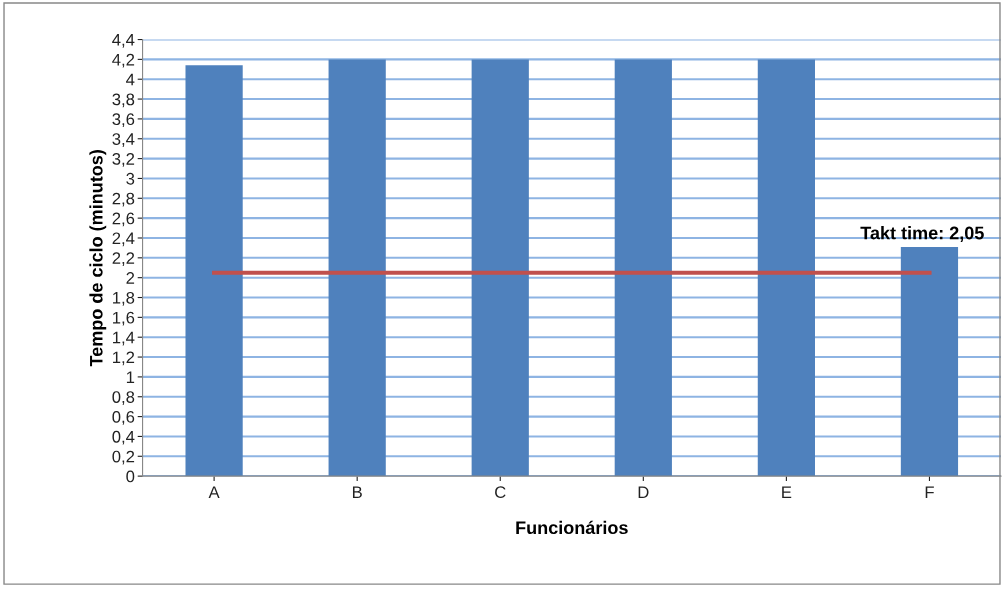 The height and width of the screenshot is (590, 1004). Describe the element at coordinates (123, 259) in the screenshot. I see `y-tick-label: 2,2` at that location.